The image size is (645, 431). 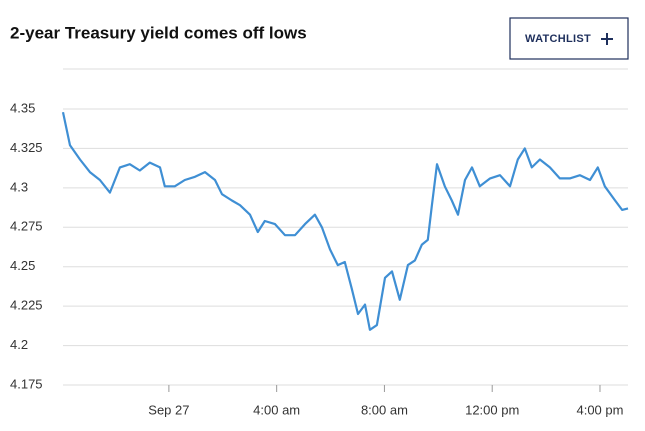 I want to click on y-tick-label: 4.175, so click(x=26, y=383).